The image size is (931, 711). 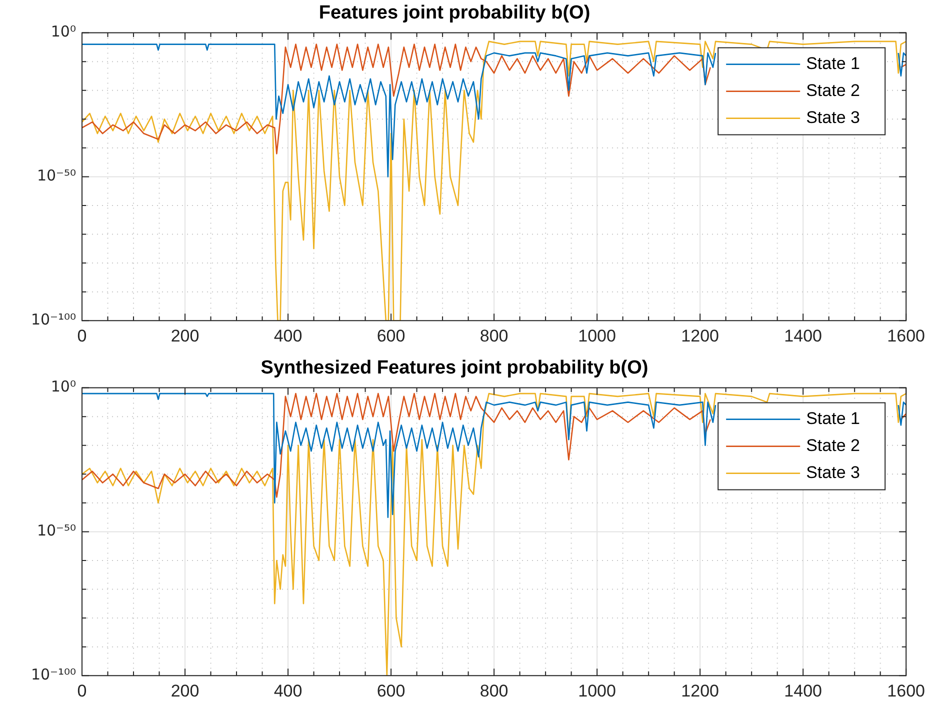 I want to click on chart-title: Features joint probability b(O), so click(x=454, y=13).